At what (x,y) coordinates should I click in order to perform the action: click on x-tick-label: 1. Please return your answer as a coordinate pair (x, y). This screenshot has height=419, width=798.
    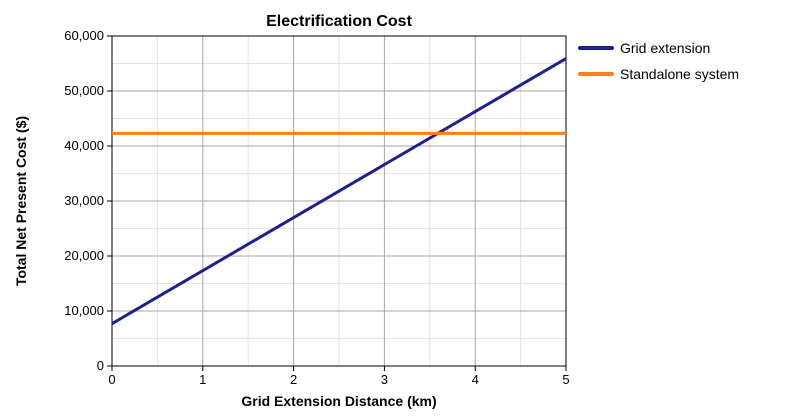
    Looking at the image, I should click on (202, 379).